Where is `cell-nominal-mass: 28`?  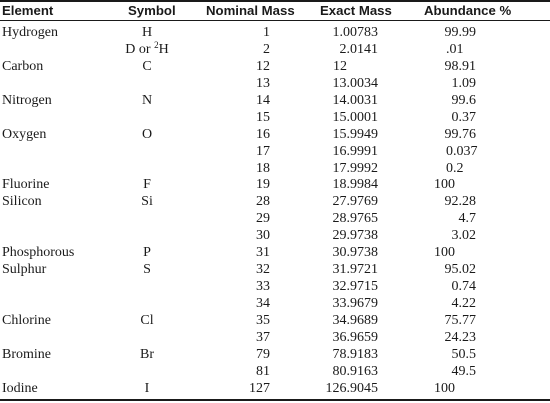
cell-nominal-mass: 28 is located at coordinates (263, 202).